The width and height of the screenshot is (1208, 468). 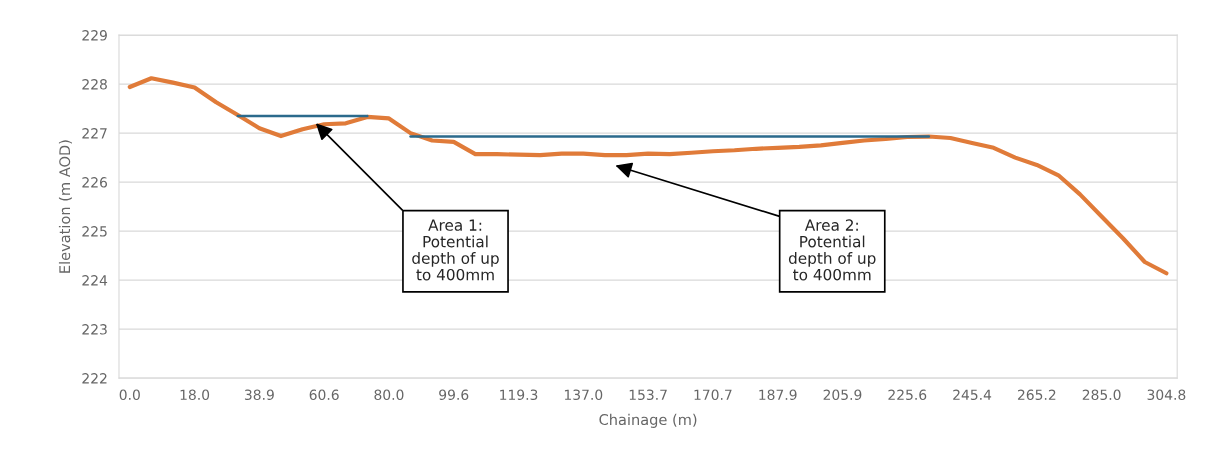 I want to click on y-tick-label: 224, so click(x=95, y=280).